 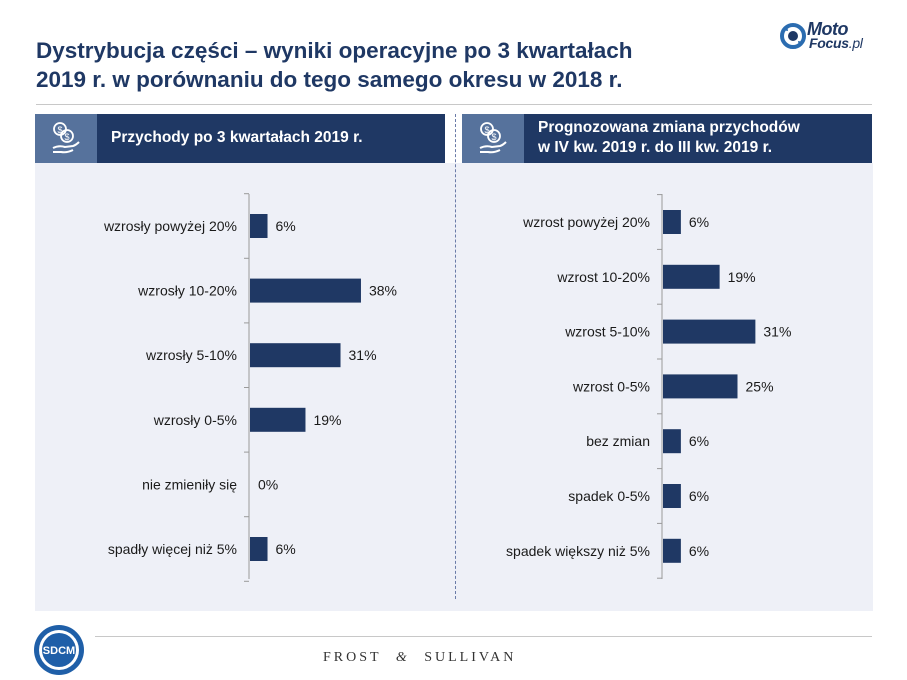 What do you see at coordinates (855, 43) in the screenshot?
I see `logo-text-pl: .pl` at bounding box center [855, 43].